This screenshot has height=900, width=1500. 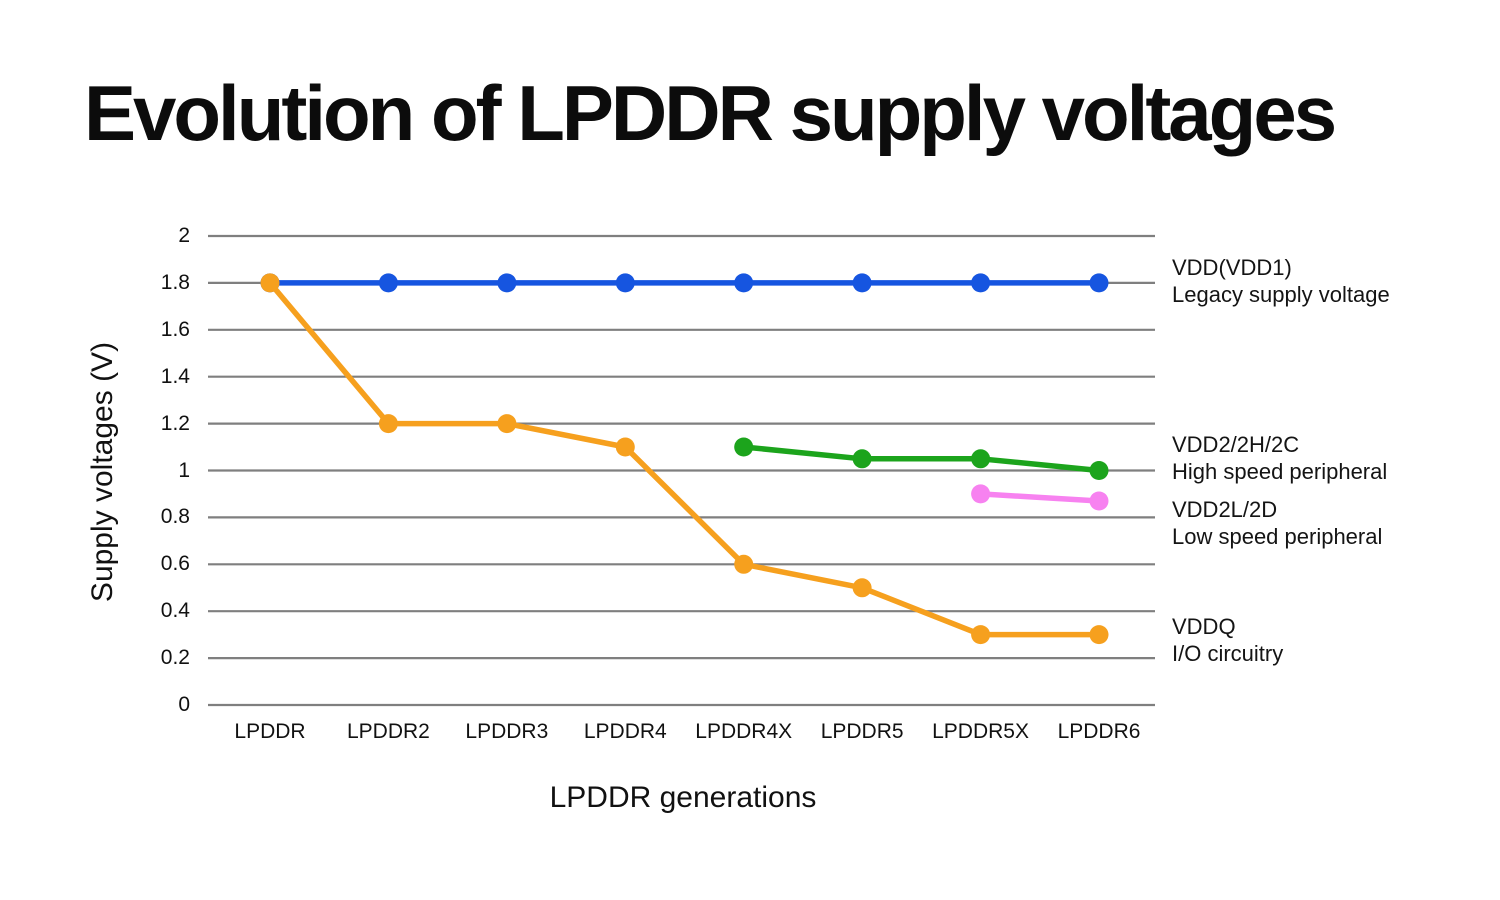 What do you see at coordinates (683, 797) in the screenshot?
I see `x-axis-title: LPDDR generations` at bounding box center [683, 797].